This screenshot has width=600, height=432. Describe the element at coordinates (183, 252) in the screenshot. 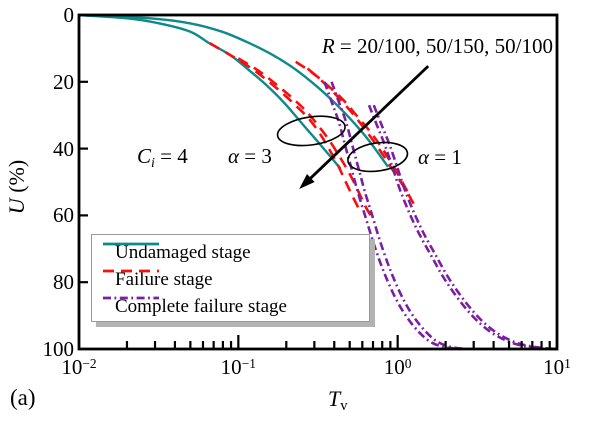

I see `legend-label: Undamaged stage` at that location.